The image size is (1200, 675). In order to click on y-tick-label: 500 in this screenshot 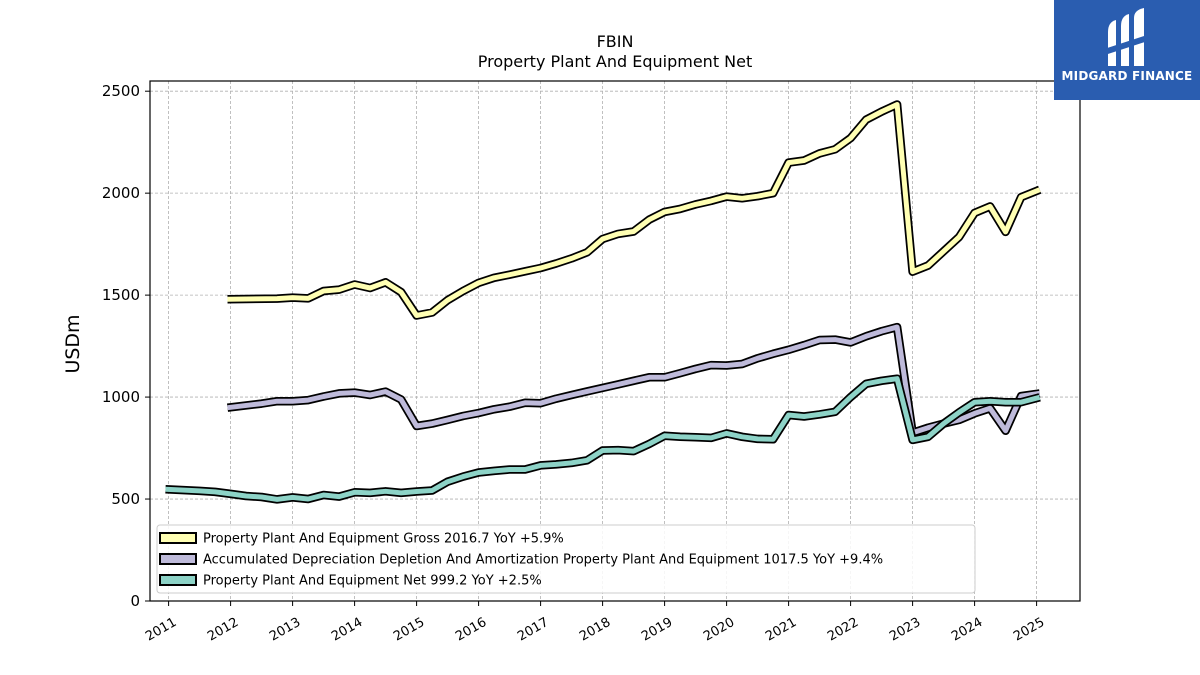, I will do `click(125, 499)`.